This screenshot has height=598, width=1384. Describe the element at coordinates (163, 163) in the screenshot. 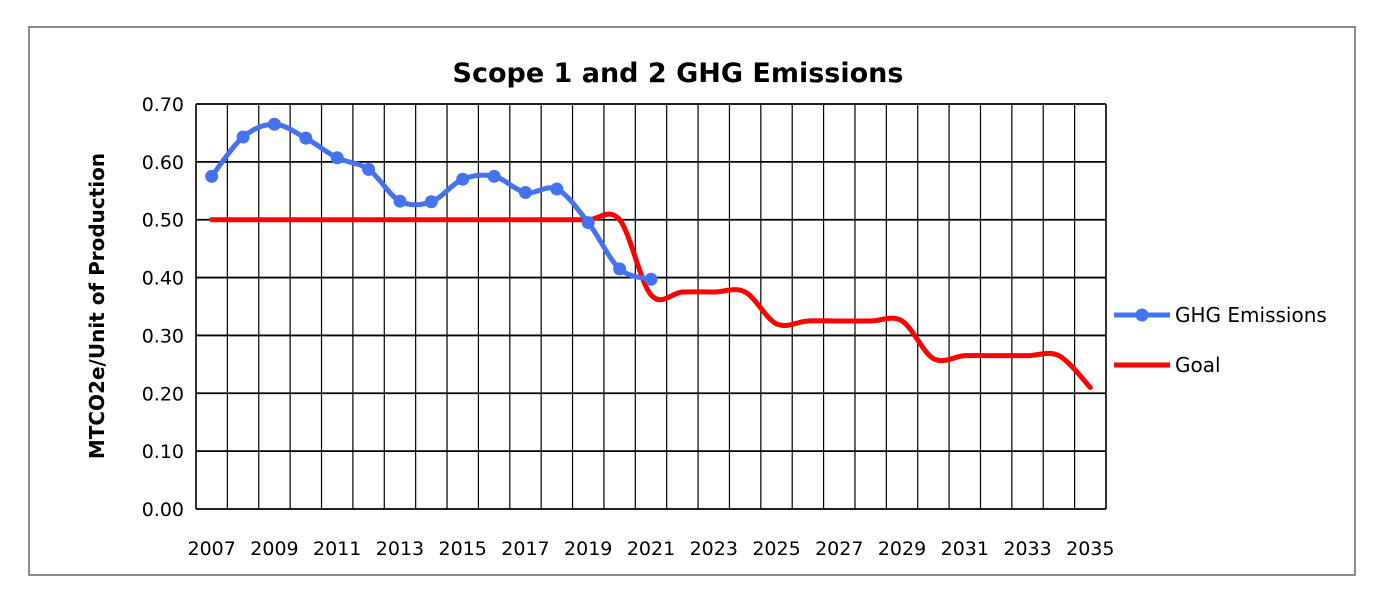

I see `y-tick-label: 0.60` at that location.